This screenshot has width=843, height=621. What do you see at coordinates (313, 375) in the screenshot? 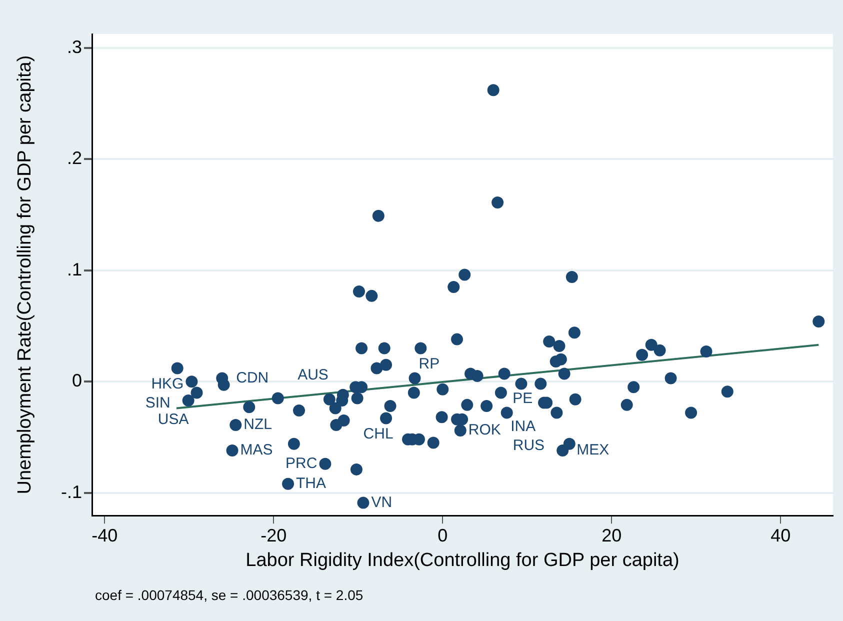
I see `data-label: AUS` at bounding box center [313, 375].